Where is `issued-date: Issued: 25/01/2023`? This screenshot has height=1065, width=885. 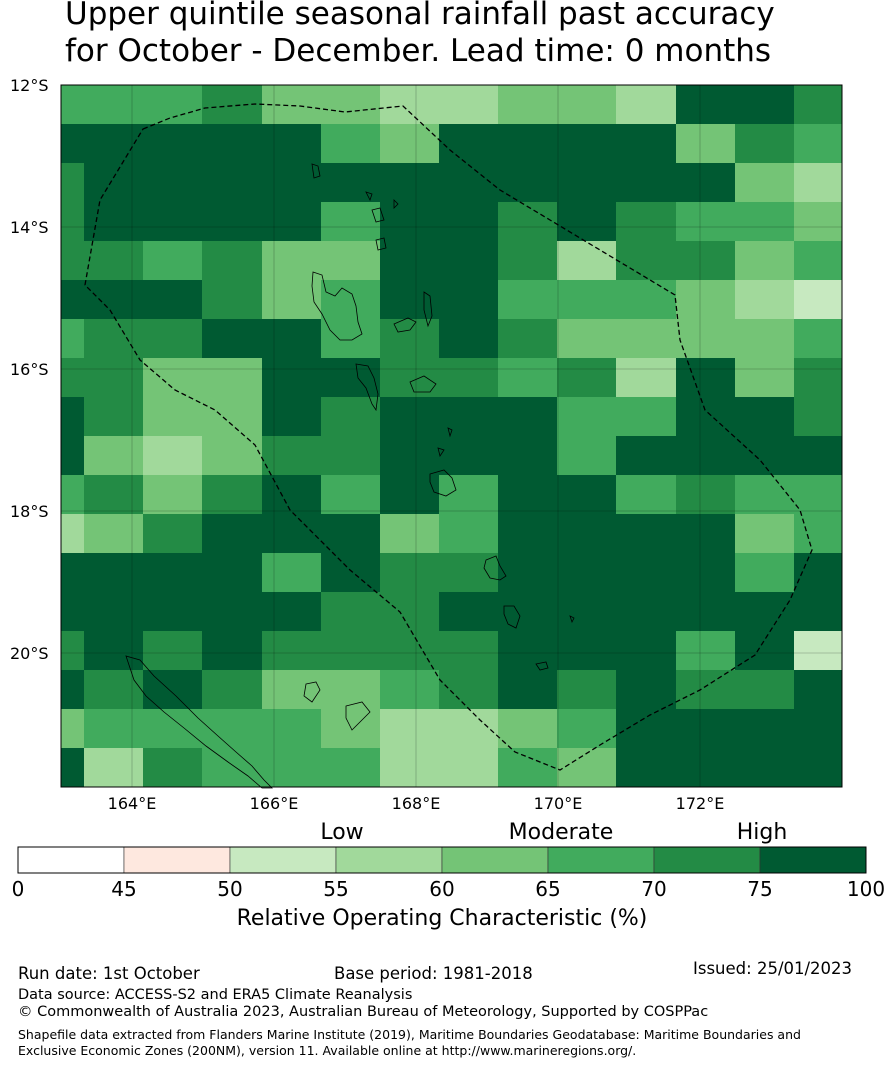 issued-date: Issued: 25/01/2023 is located at coordinates (773, 968).